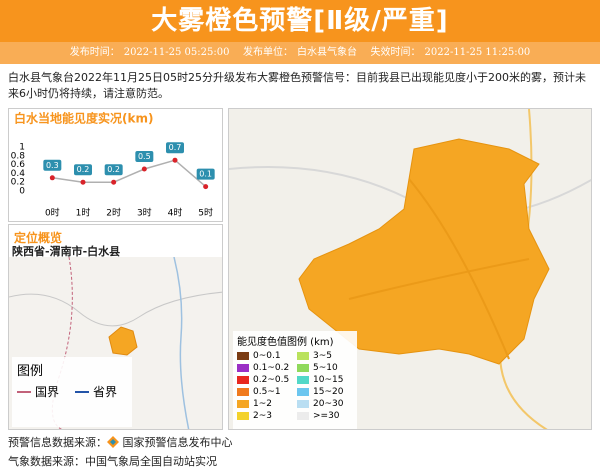 The height and width of the screenshot is (471, 600). Describe the element at coordinates (144, 213) in the screenshot. I see `x-tick-label: 3时` at that location.